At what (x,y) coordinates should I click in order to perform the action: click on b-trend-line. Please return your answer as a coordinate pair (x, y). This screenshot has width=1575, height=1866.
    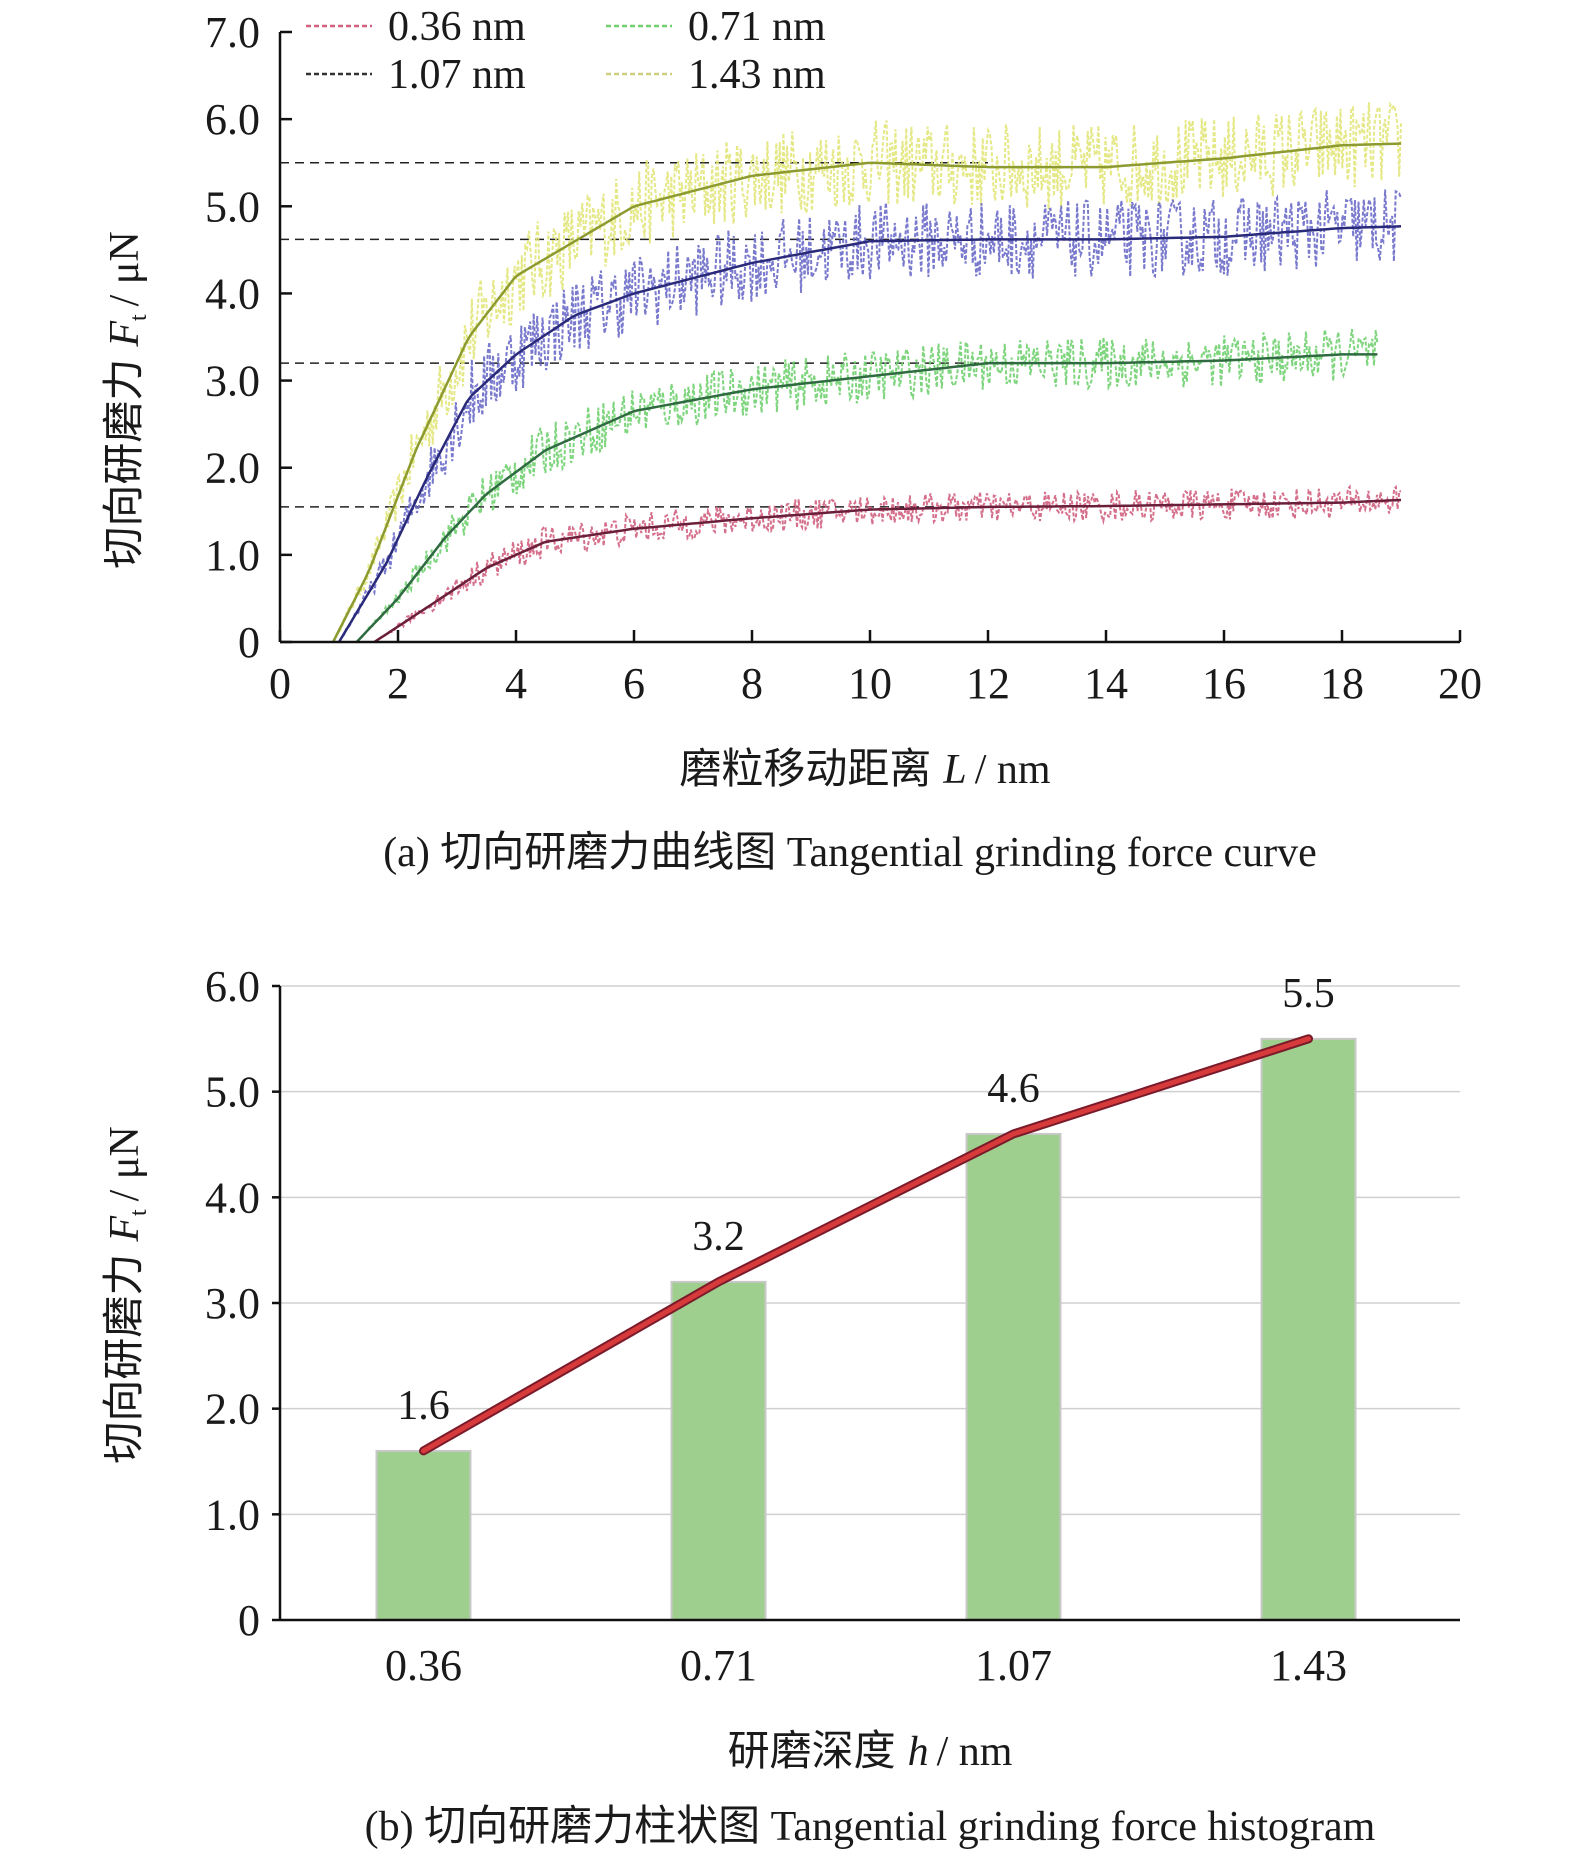
    Looking at the image, I should click on (866, 1245).